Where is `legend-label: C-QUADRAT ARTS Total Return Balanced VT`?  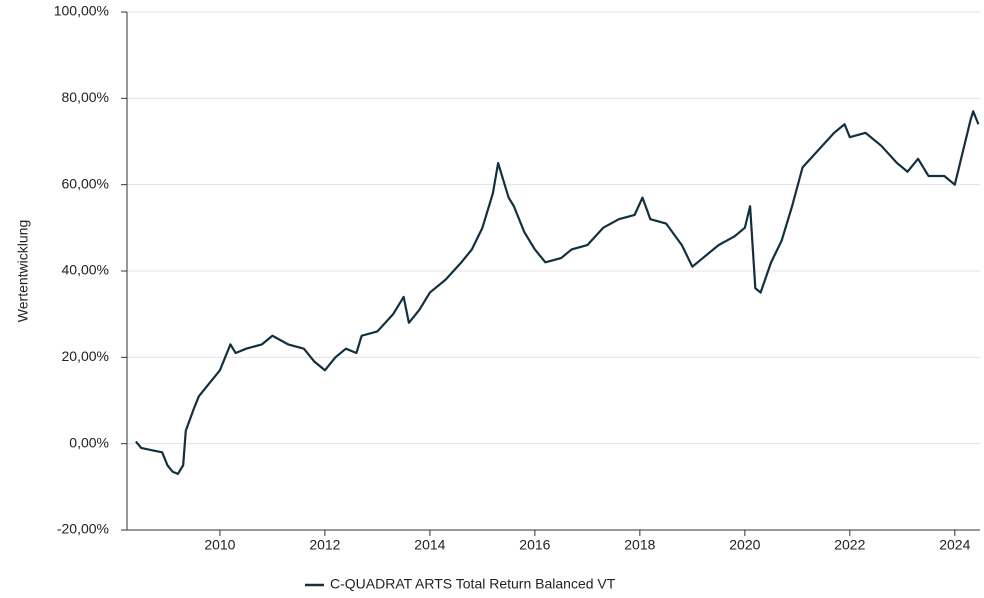 legend-label: C-QUADRAT ARTS Total Return Balanced VT is located at coordinates (473, 584).